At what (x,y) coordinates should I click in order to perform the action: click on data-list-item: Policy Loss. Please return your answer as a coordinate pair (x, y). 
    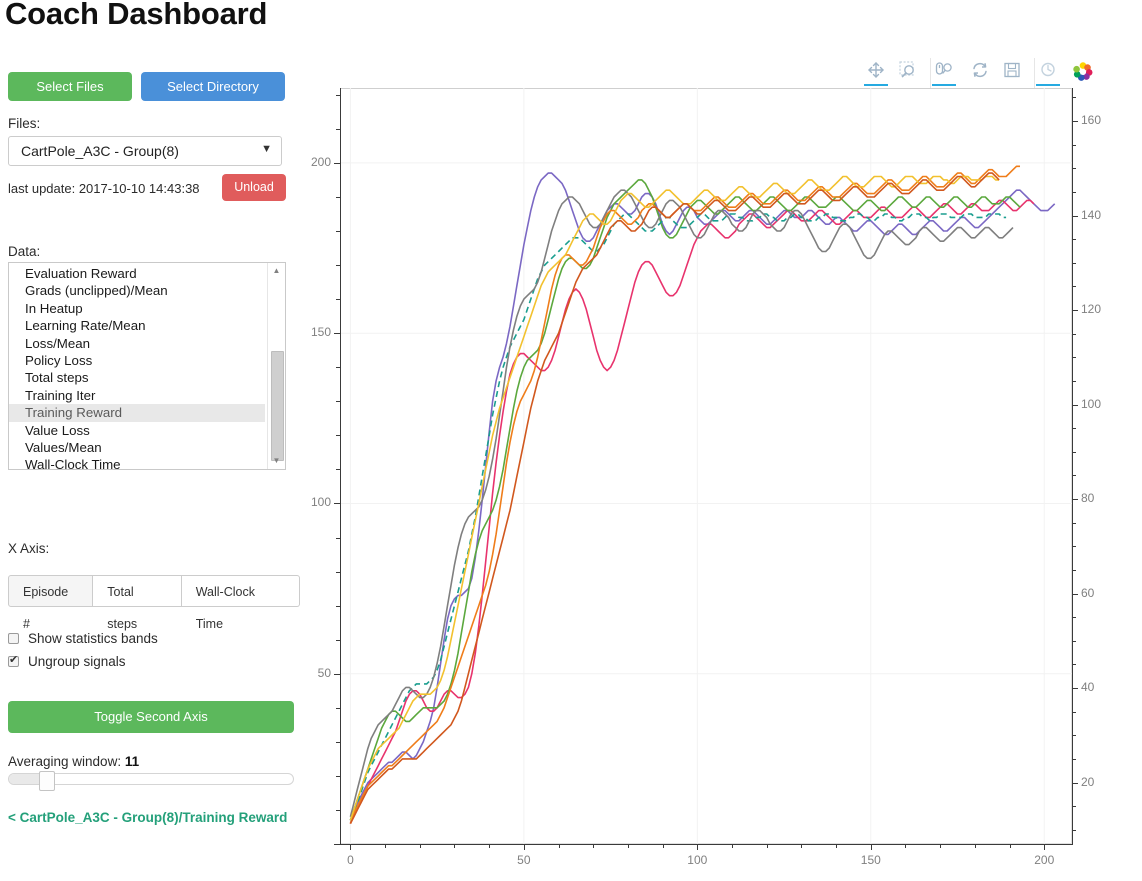
    Looking at the image, I should click on (59, 360).